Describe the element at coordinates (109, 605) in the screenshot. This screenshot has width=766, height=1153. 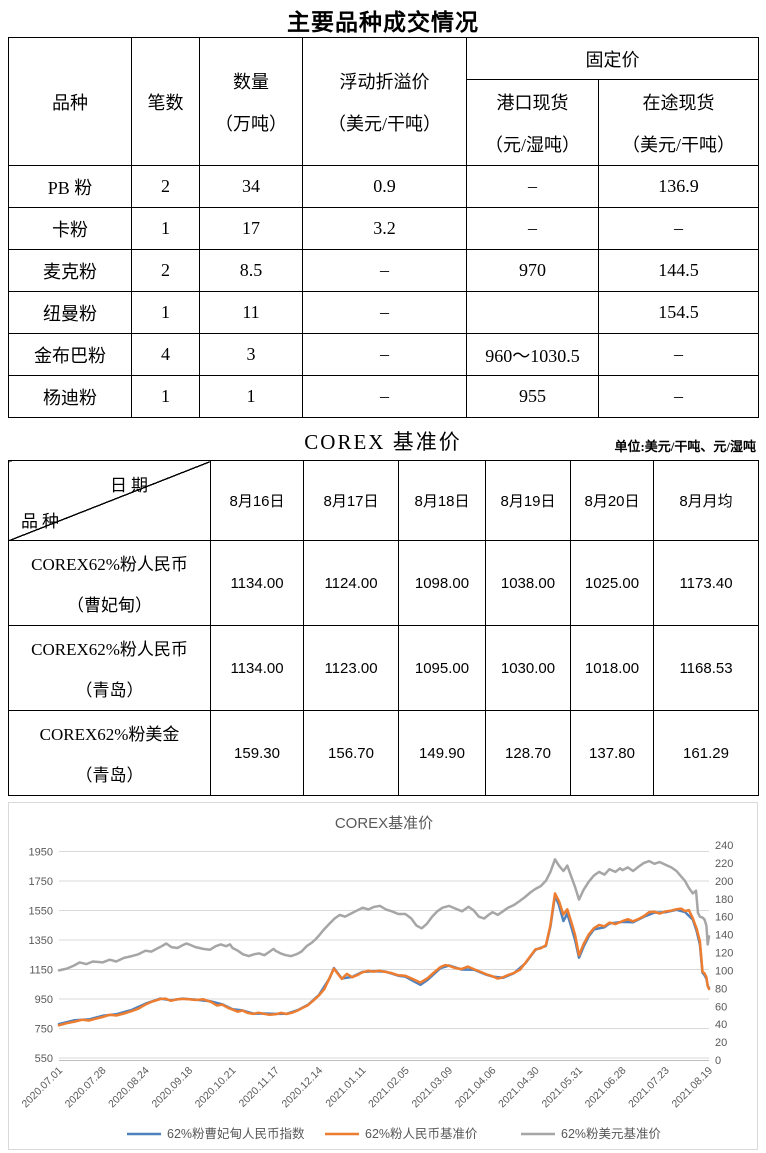
I see `benchmark-name-line2: （曹妃甸）` at that location.